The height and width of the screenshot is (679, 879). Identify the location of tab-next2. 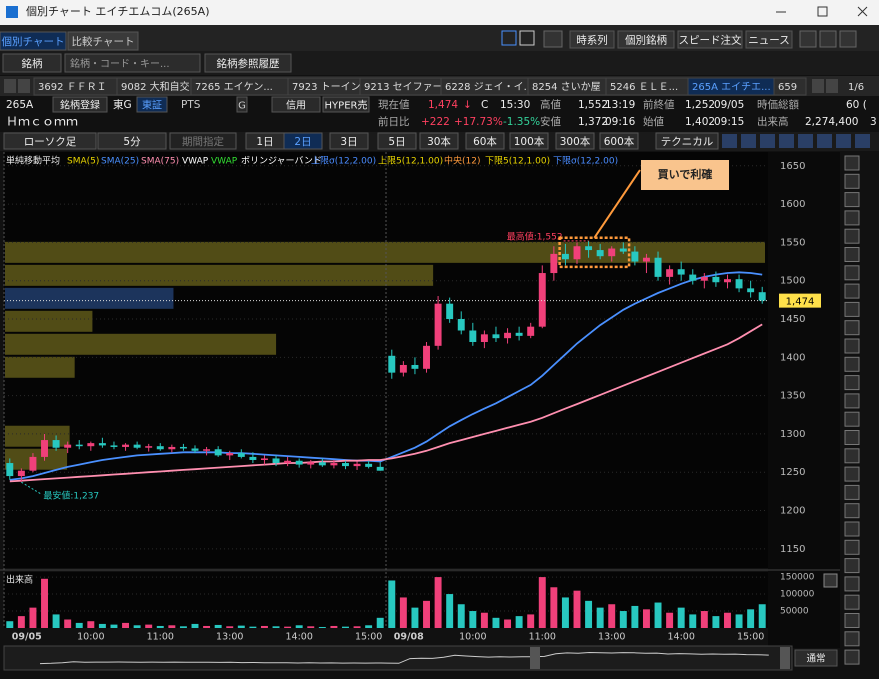
(832, 86).